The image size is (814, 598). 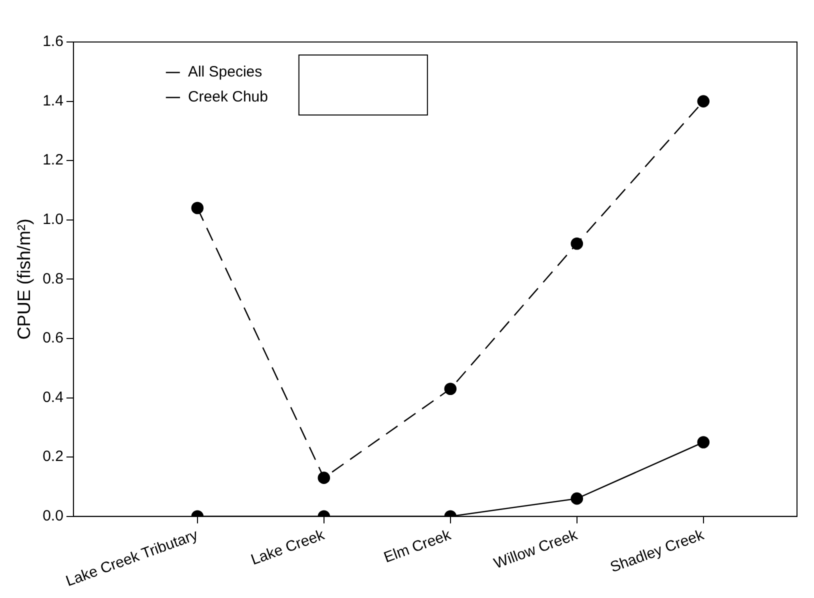 I want to click on y-tick-label: 0.0, so click(x=53, y=516).